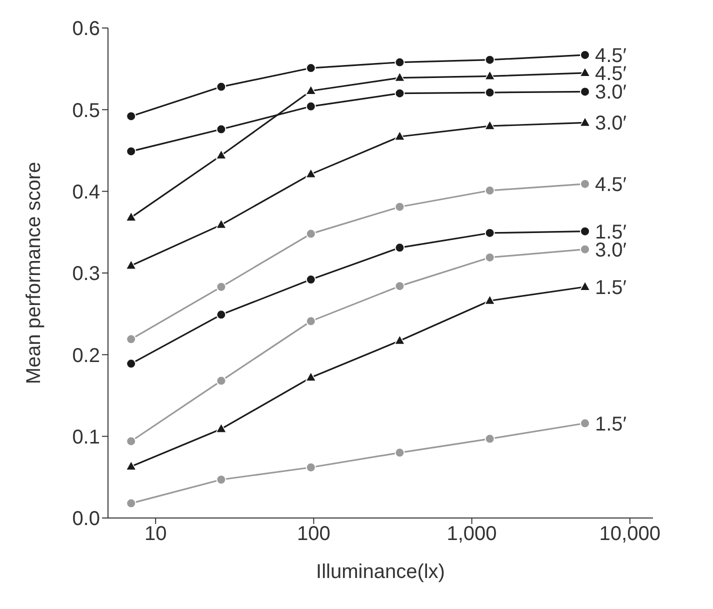 Image resolution: width=713 pixels, height=609 pixels. What do you see at coordinates (610, 185) in the screenshot?
I see `series-label: 4.5′` at bounding box center [610, 185].